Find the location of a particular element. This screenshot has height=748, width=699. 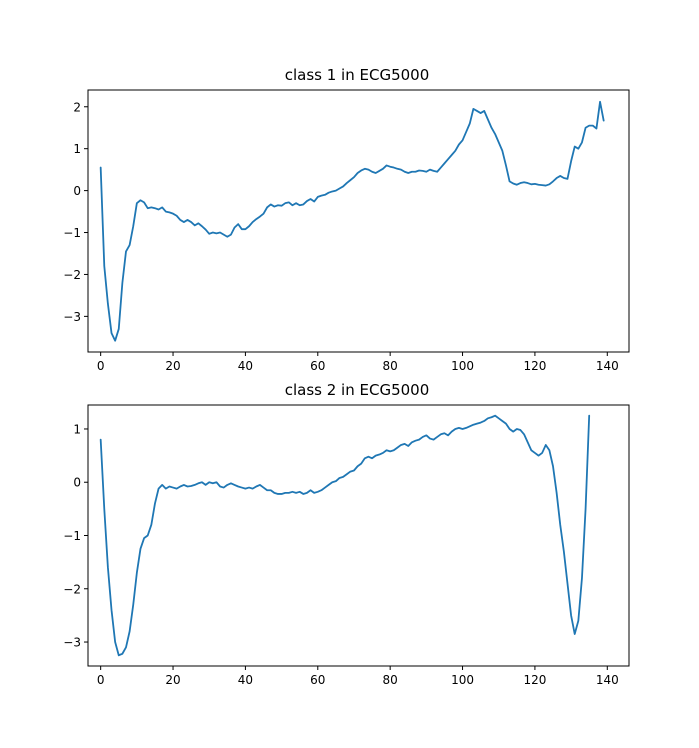

y-axis: −3 −2 −1 0 1 2 is located at coordinates (75, 212).